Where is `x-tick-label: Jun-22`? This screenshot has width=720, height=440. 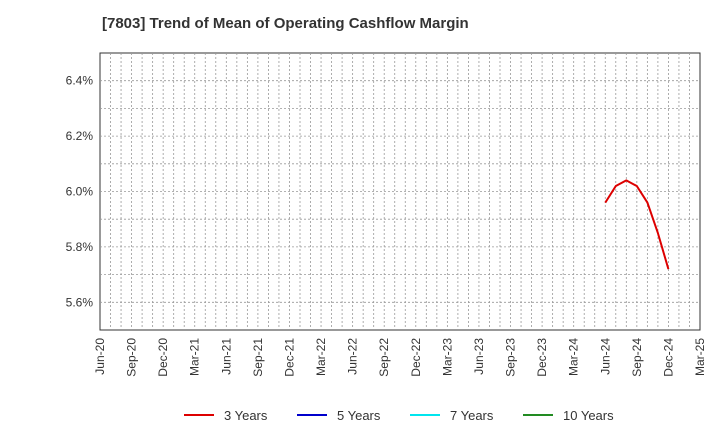
x-tick-label: Jun-22 is located at coordinates (353, 356).